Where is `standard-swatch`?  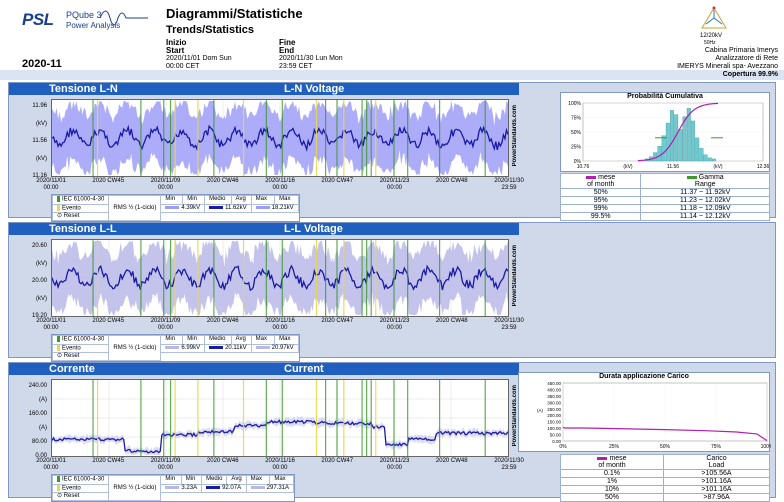
standard-swatch is located at coordinates (58, 199).